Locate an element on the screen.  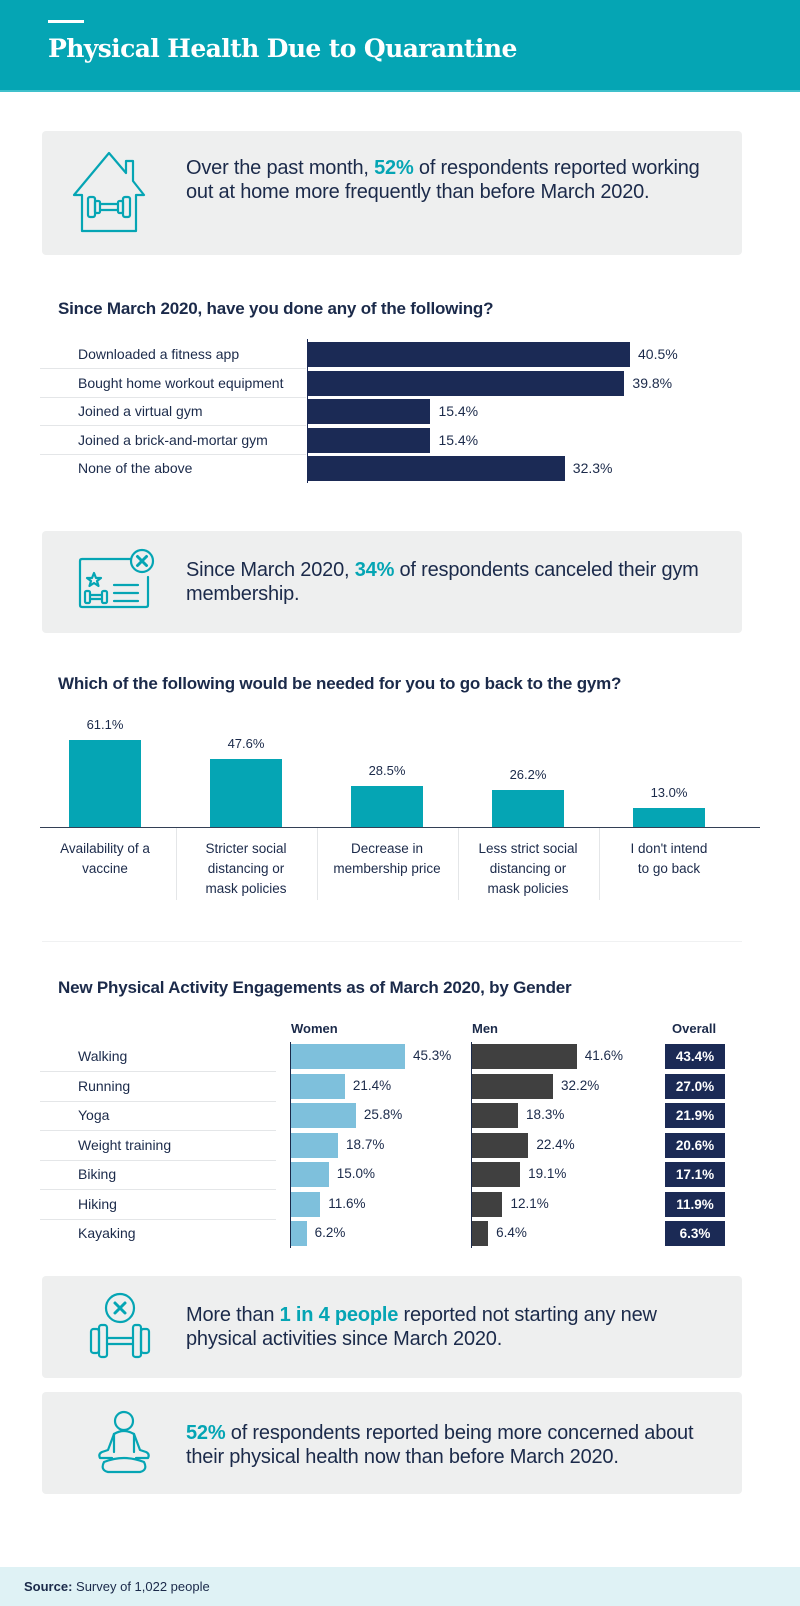
chart1-category-label: Bought home workout equipment is located at coordinates (181, 382).